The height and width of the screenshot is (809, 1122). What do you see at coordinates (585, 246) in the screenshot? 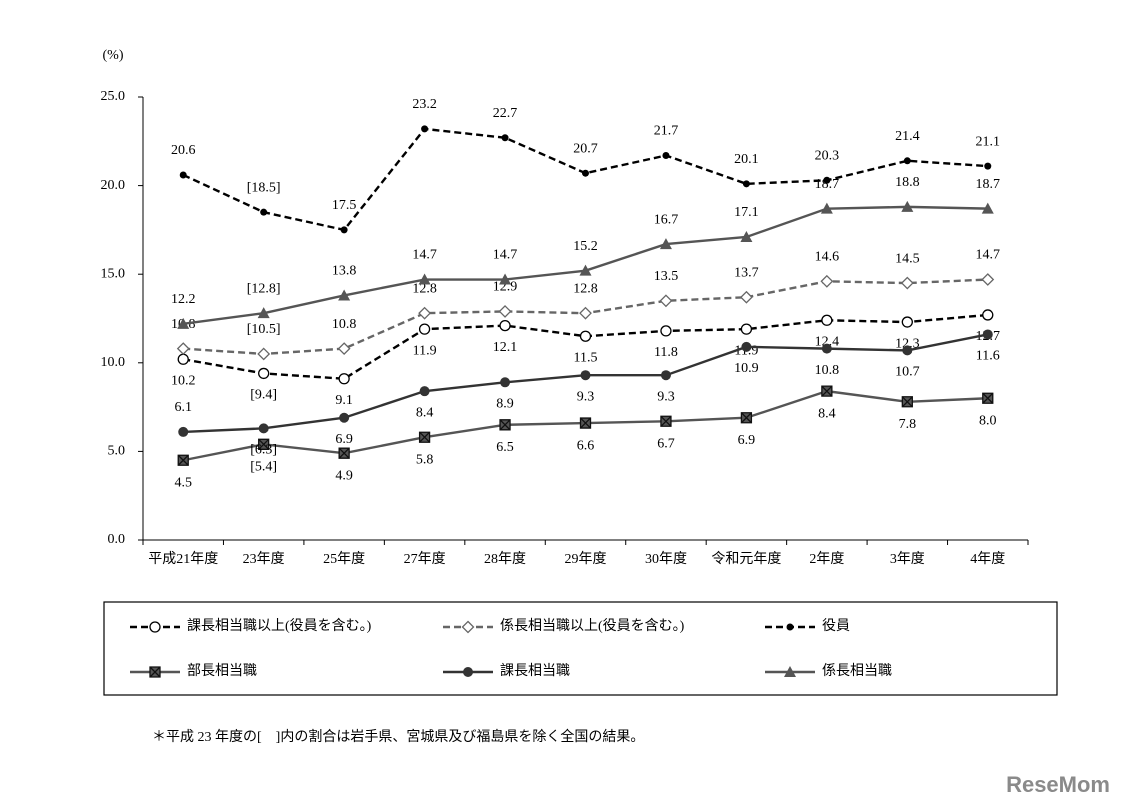
I see `value-label: 15.2` at bounding box center [585, 246].